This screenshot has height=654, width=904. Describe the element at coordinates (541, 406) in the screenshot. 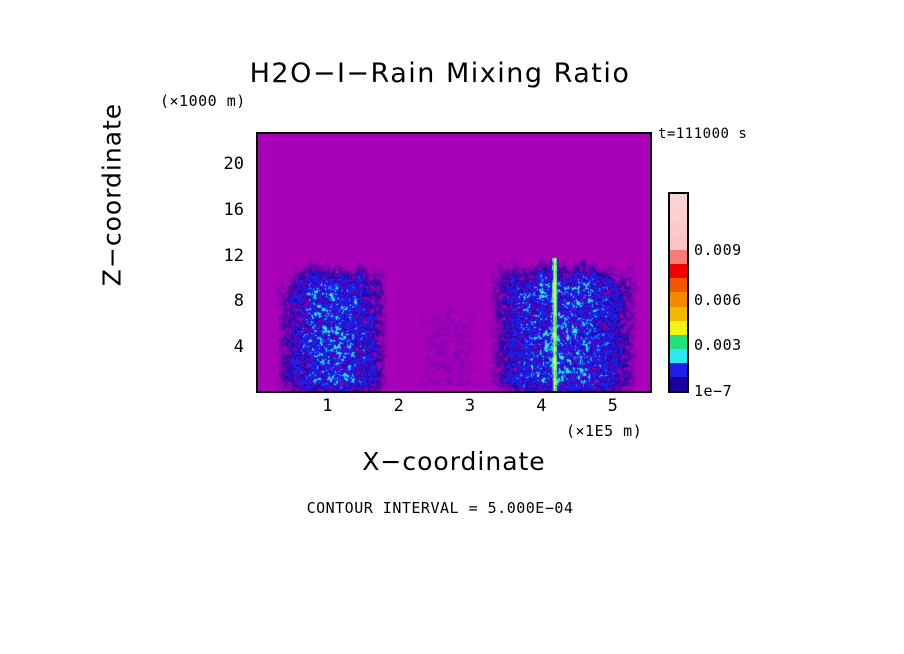

I see `x-axis-tick-label: 4` at that location.